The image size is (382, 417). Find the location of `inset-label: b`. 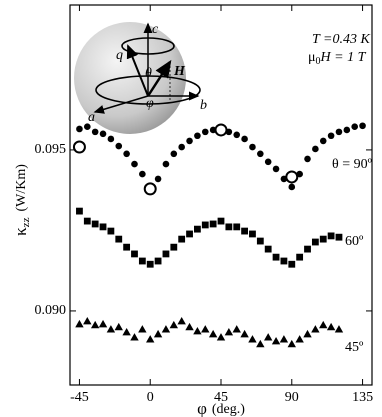

inset-label: b is located at coordinates (203, 105).